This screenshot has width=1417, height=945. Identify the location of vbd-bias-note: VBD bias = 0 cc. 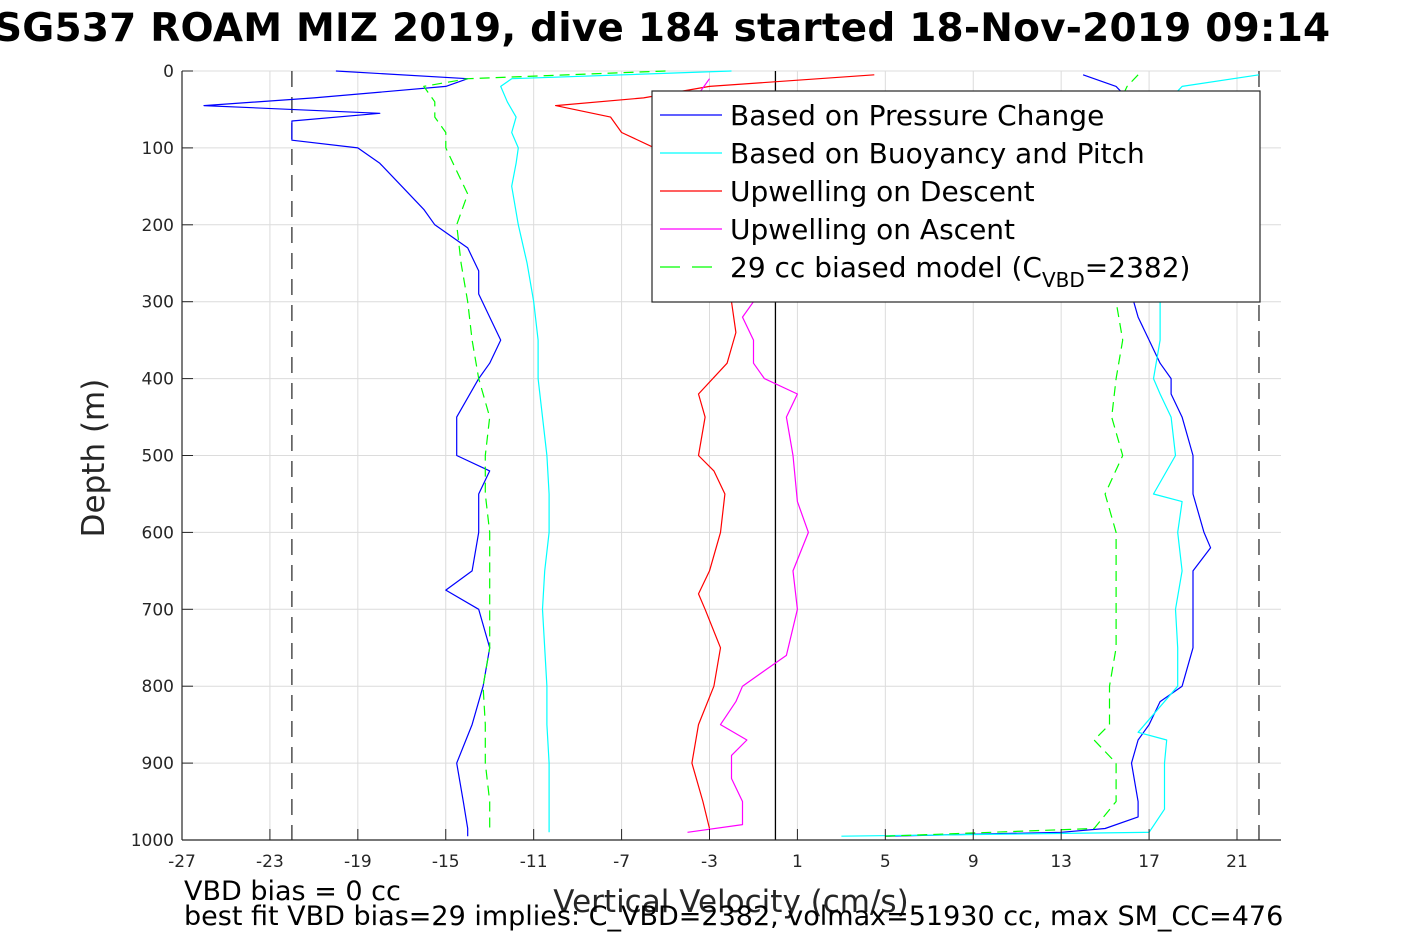
(292, 891).